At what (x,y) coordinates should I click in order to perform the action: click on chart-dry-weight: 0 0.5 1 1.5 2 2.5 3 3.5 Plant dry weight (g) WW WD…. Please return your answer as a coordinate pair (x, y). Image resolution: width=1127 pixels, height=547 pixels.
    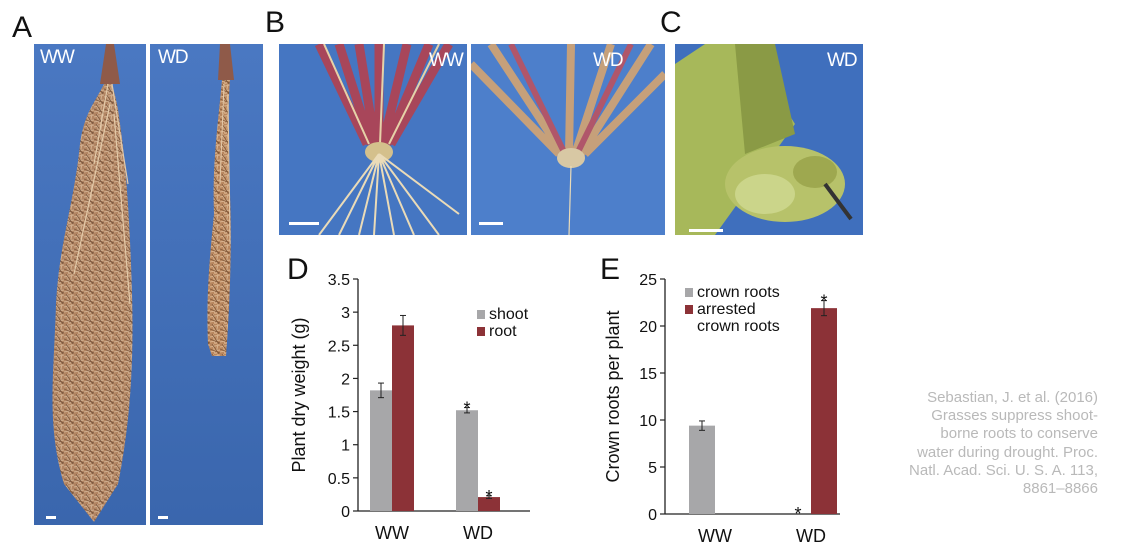
    Looking at the image, I should click on (409, 407).